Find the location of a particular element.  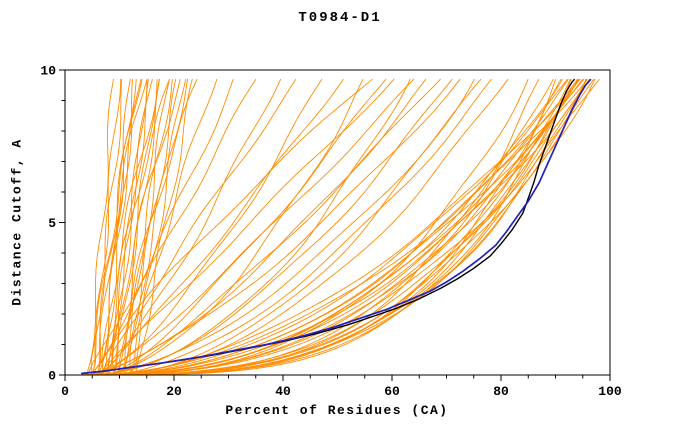

y-tick-label: 10 is located at coordinates (48, 71).